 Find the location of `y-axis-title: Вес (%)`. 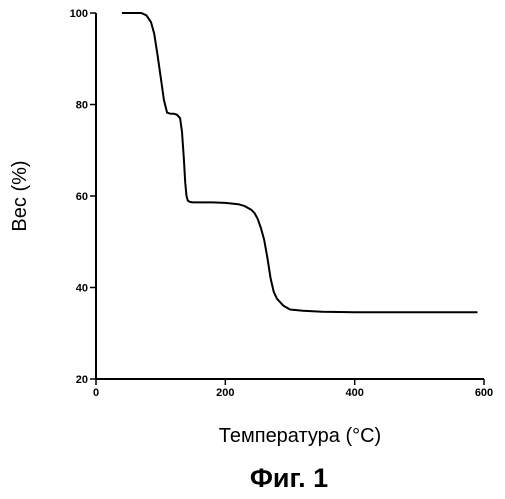

y-axis-title: Вес (%) is located at coordinates (20, 195).